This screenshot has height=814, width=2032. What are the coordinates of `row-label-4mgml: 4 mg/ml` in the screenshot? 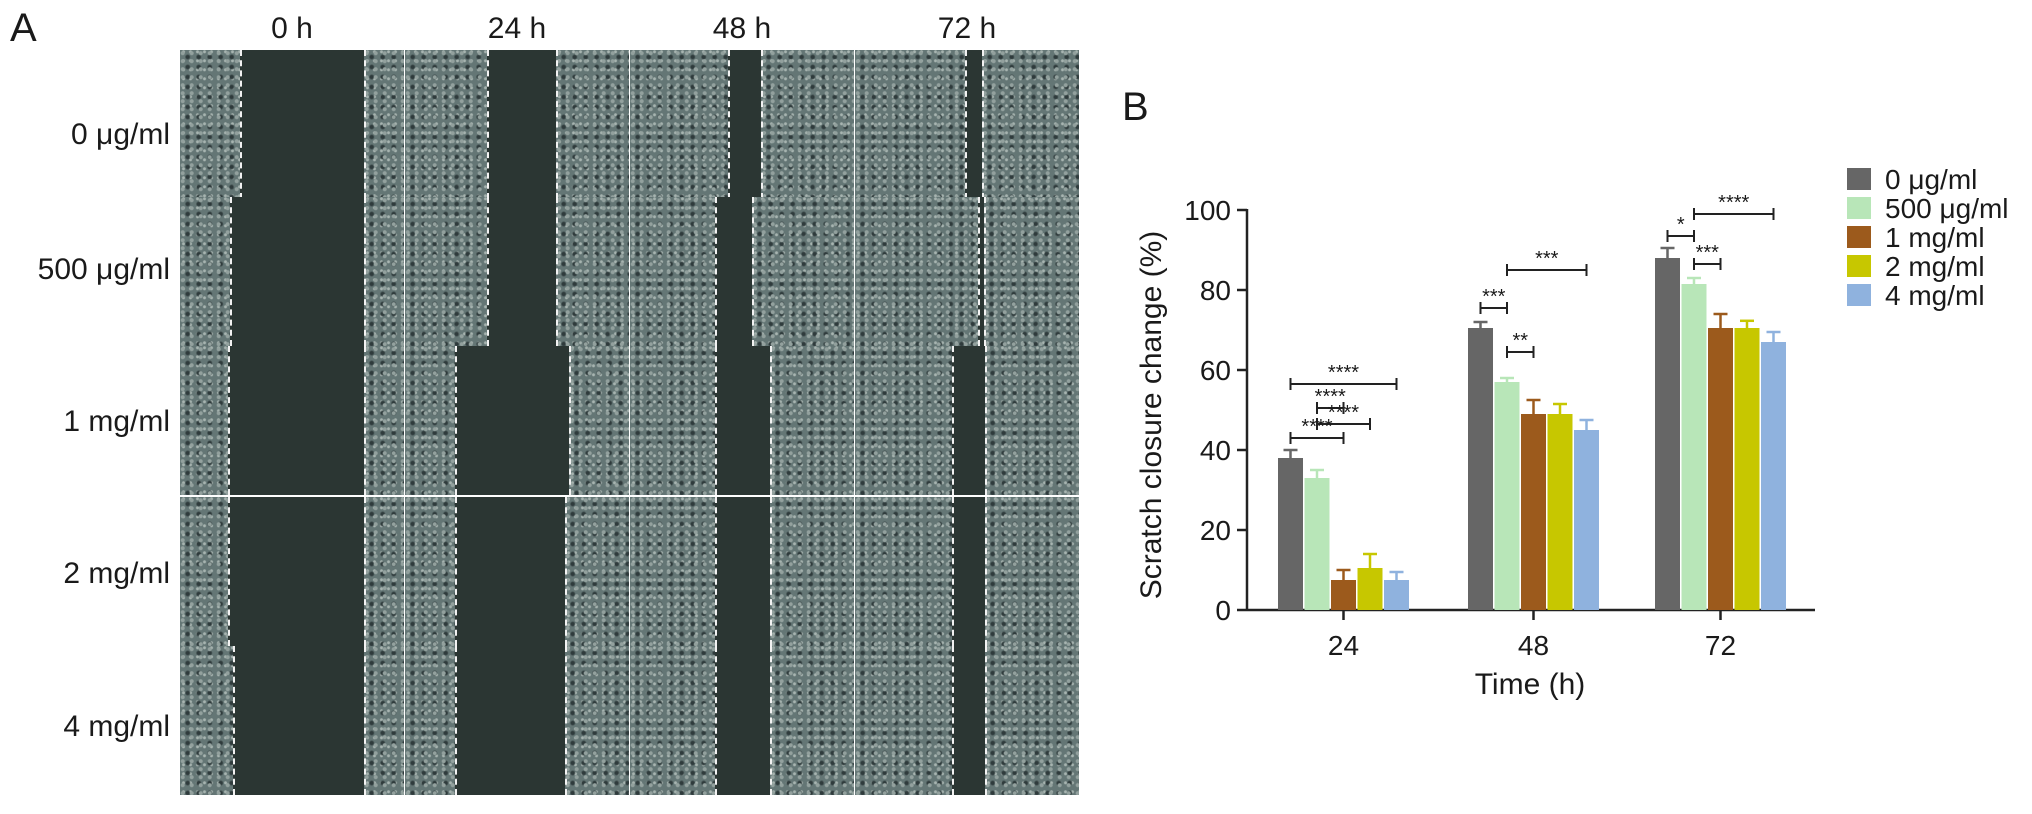 It's located at (116, 726).